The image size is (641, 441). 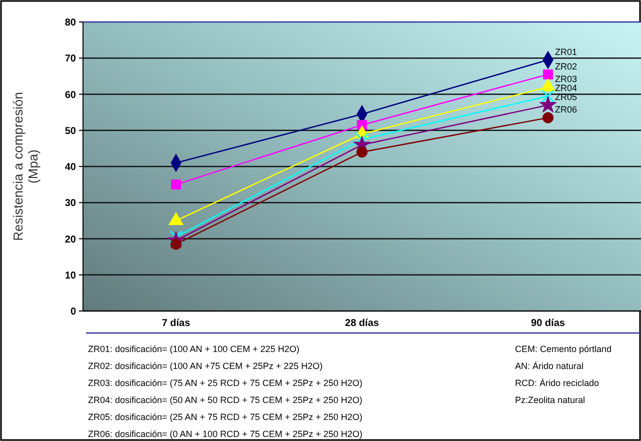 What do you see at coordinates (225, 383) in the screenshot?
I see `text: ZR03: dosificación= (75 AN + 25 RCD + 75 CEM + 25Pz + 250 H2O)` at bounding box center [225, 383].